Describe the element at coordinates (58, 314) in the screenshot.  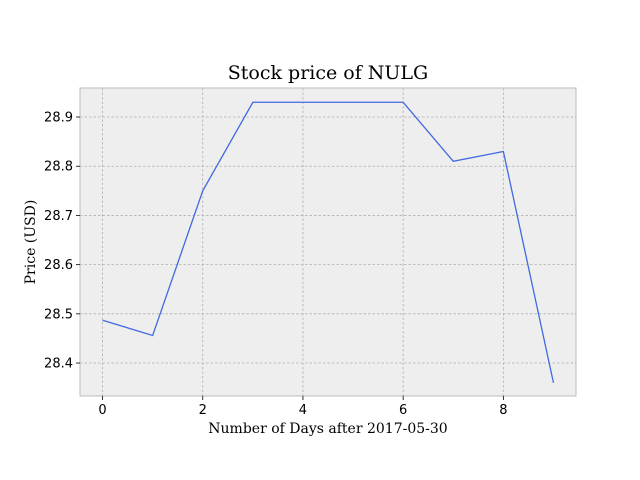
I see `y-tick-label: 28.5` at that location.